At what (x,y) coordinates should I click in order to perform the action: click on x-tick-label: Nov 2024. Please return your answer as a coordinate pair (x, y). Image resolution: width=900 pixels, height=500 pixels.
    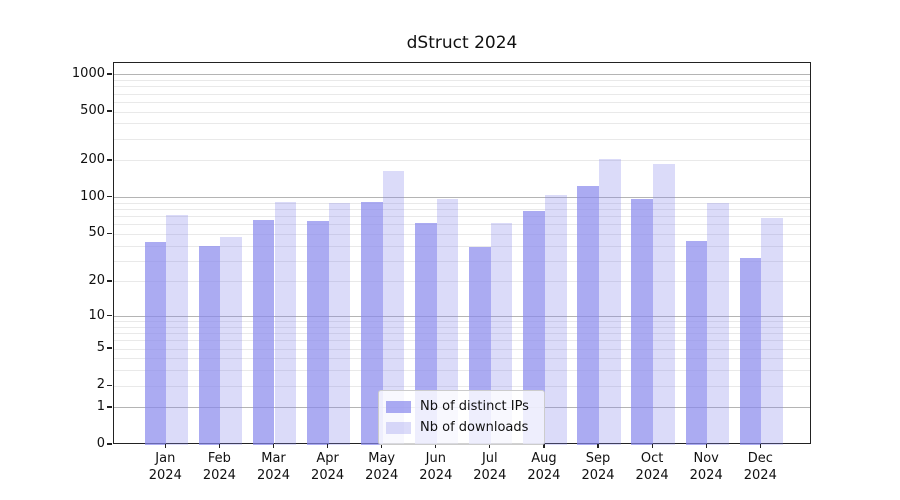
    Looking at the image, I should click on (706, 467).